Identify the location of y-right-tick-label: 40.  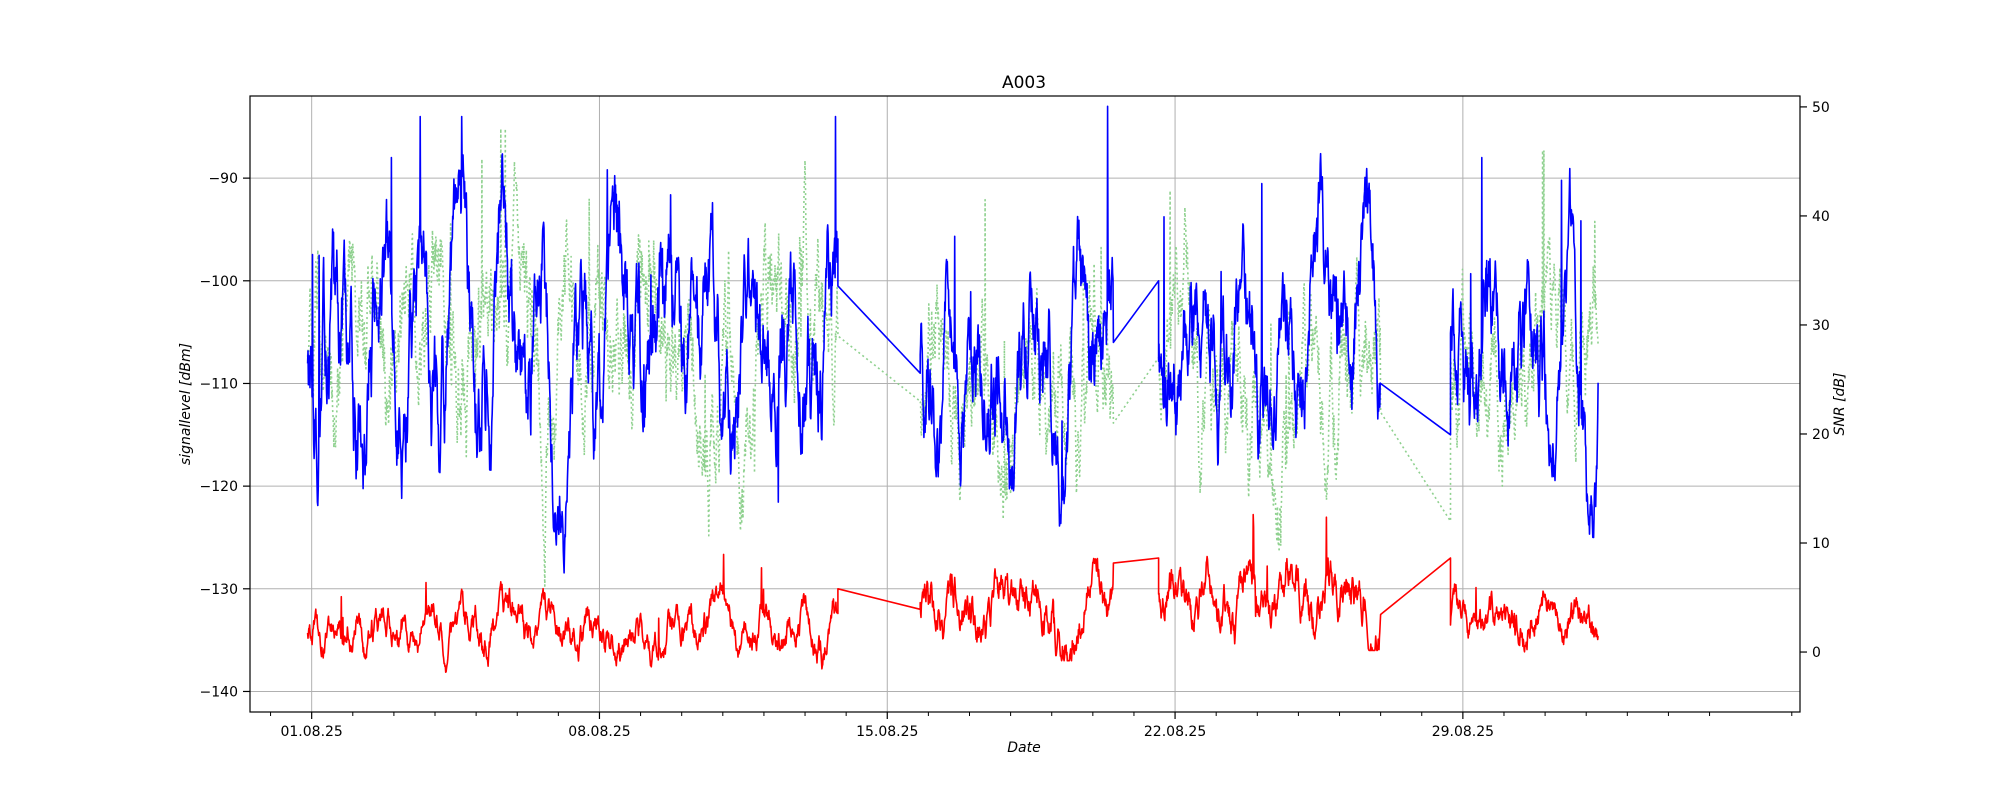
(1821, 217).